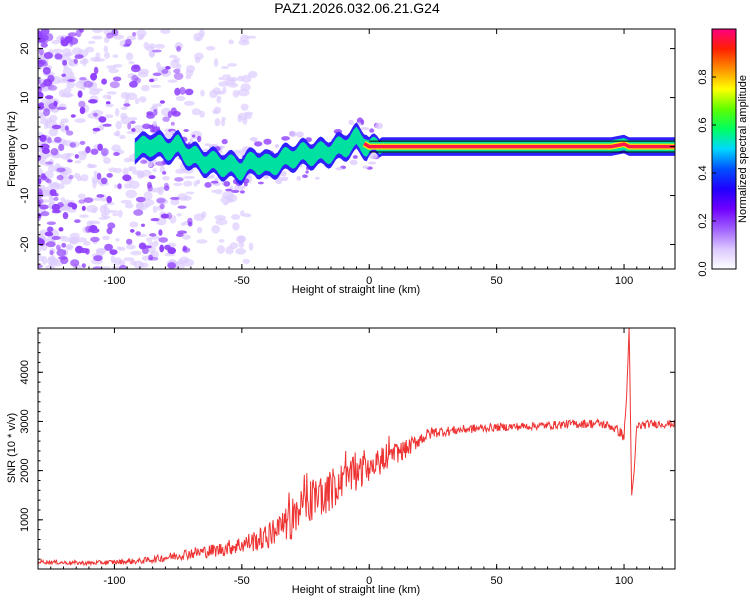 Image resolution: width=750 pixels, height=600 pixels. What do you see at coordinates (357, 8) in the screenshot?
I see `figure-title: PAZ1.2026.032.06.21.G24` at bounding box center [357, 8].